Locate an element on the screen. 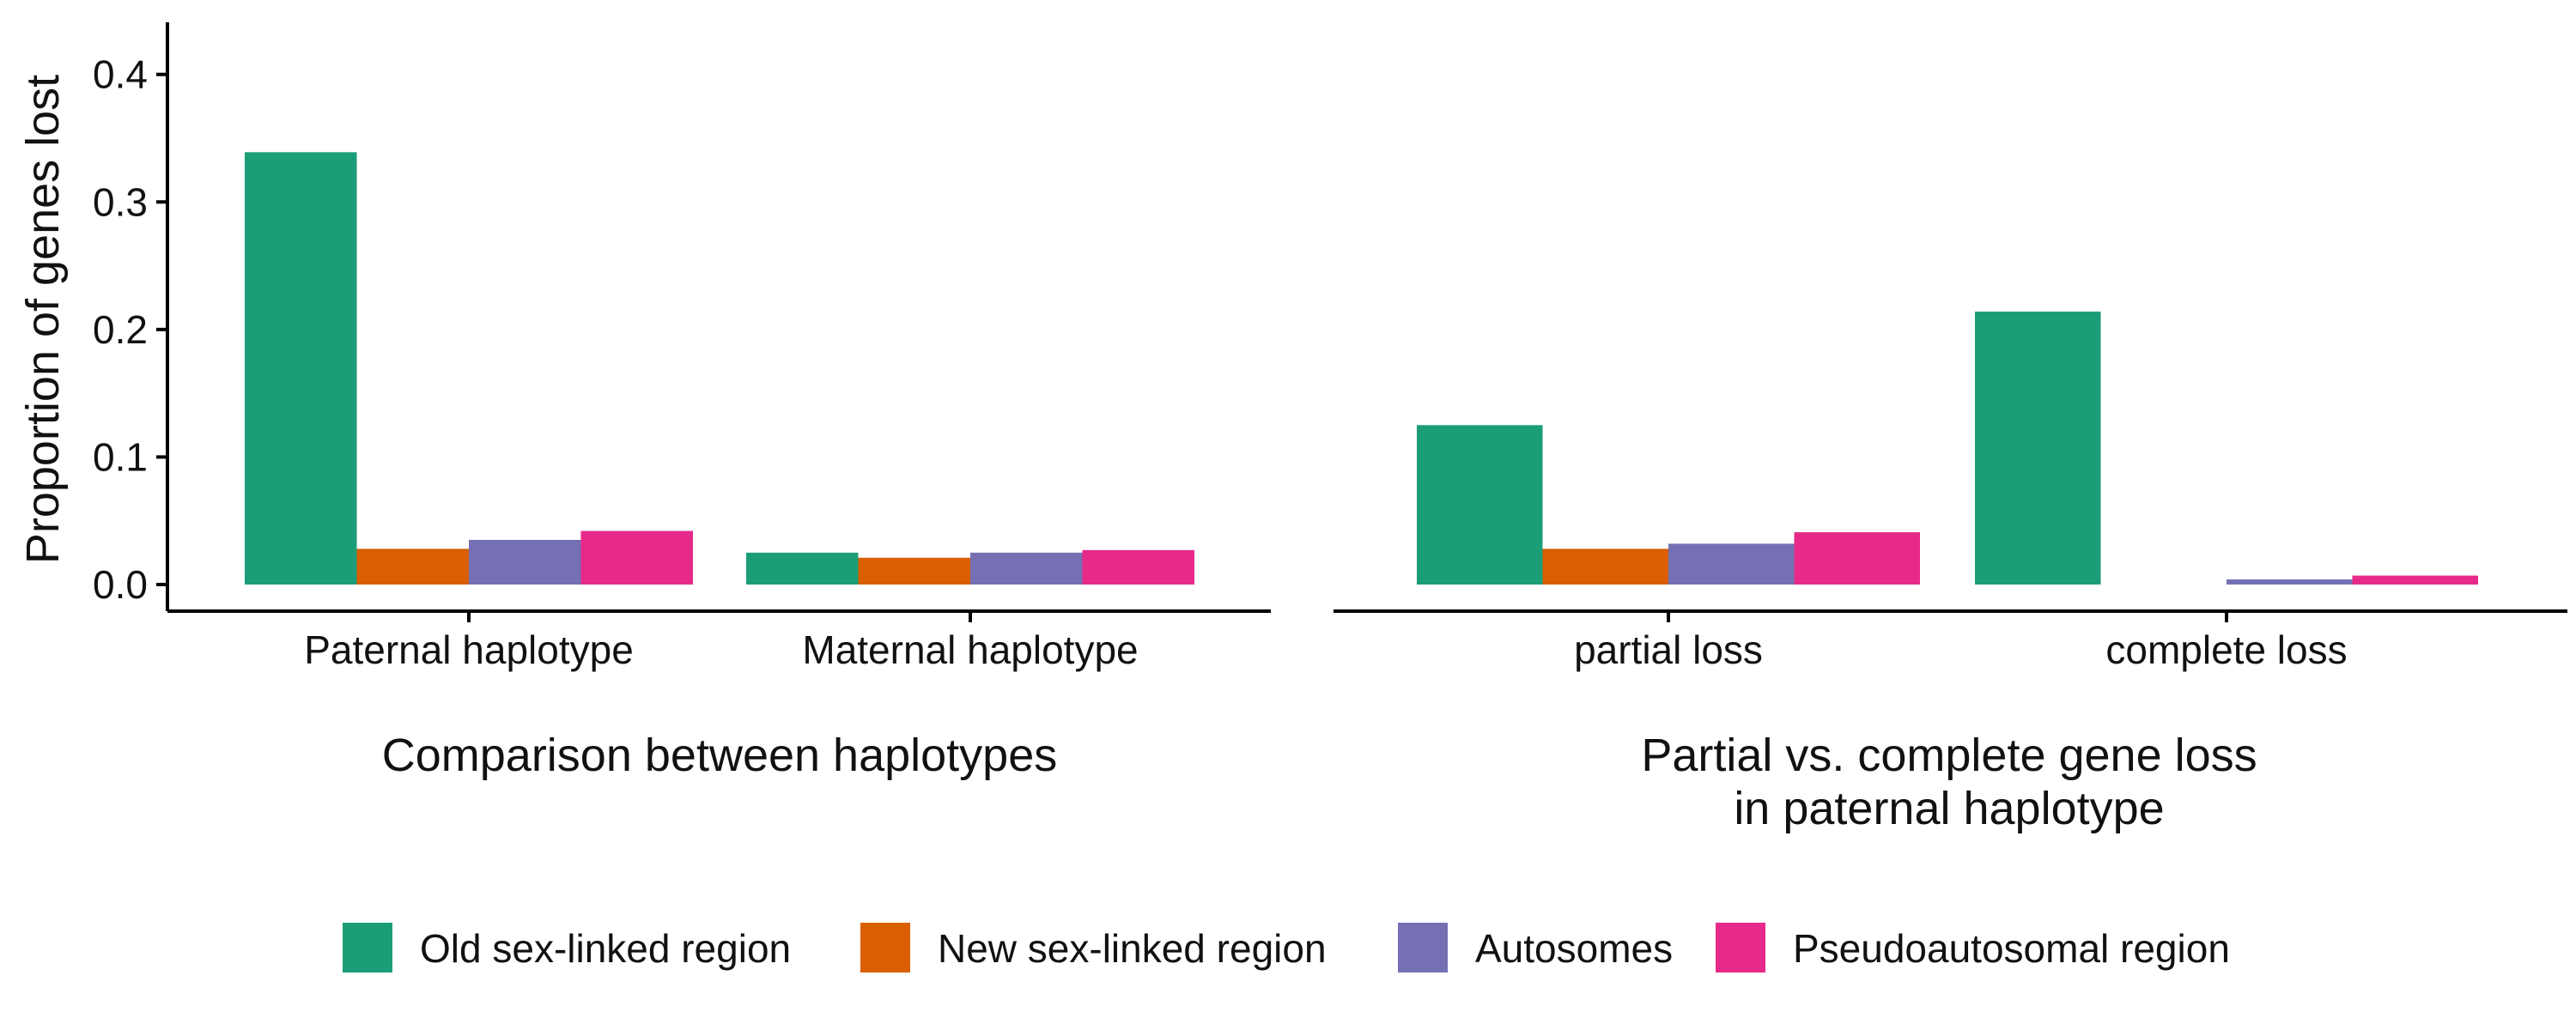 Image resolution: width=2576 pixels, height=1030 pixels. legend-label: Autosomes is located at coordinates (1574, 948).